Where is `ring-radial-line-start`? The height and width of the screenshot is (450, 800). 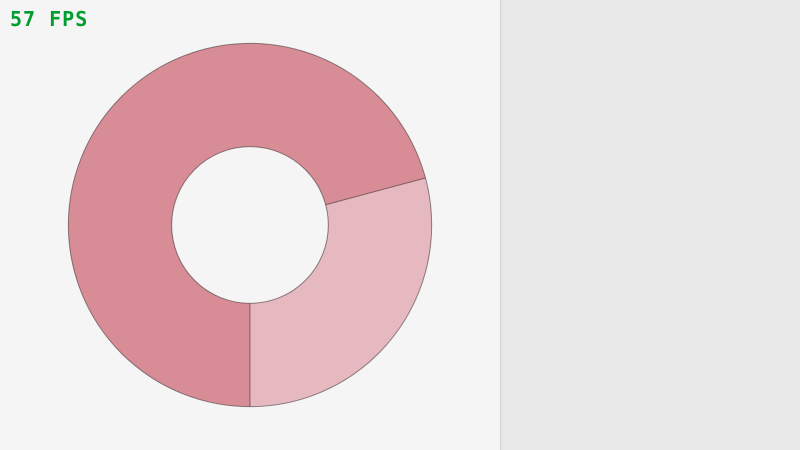
ring-radial-line-start is located at coordinates (375, 191).